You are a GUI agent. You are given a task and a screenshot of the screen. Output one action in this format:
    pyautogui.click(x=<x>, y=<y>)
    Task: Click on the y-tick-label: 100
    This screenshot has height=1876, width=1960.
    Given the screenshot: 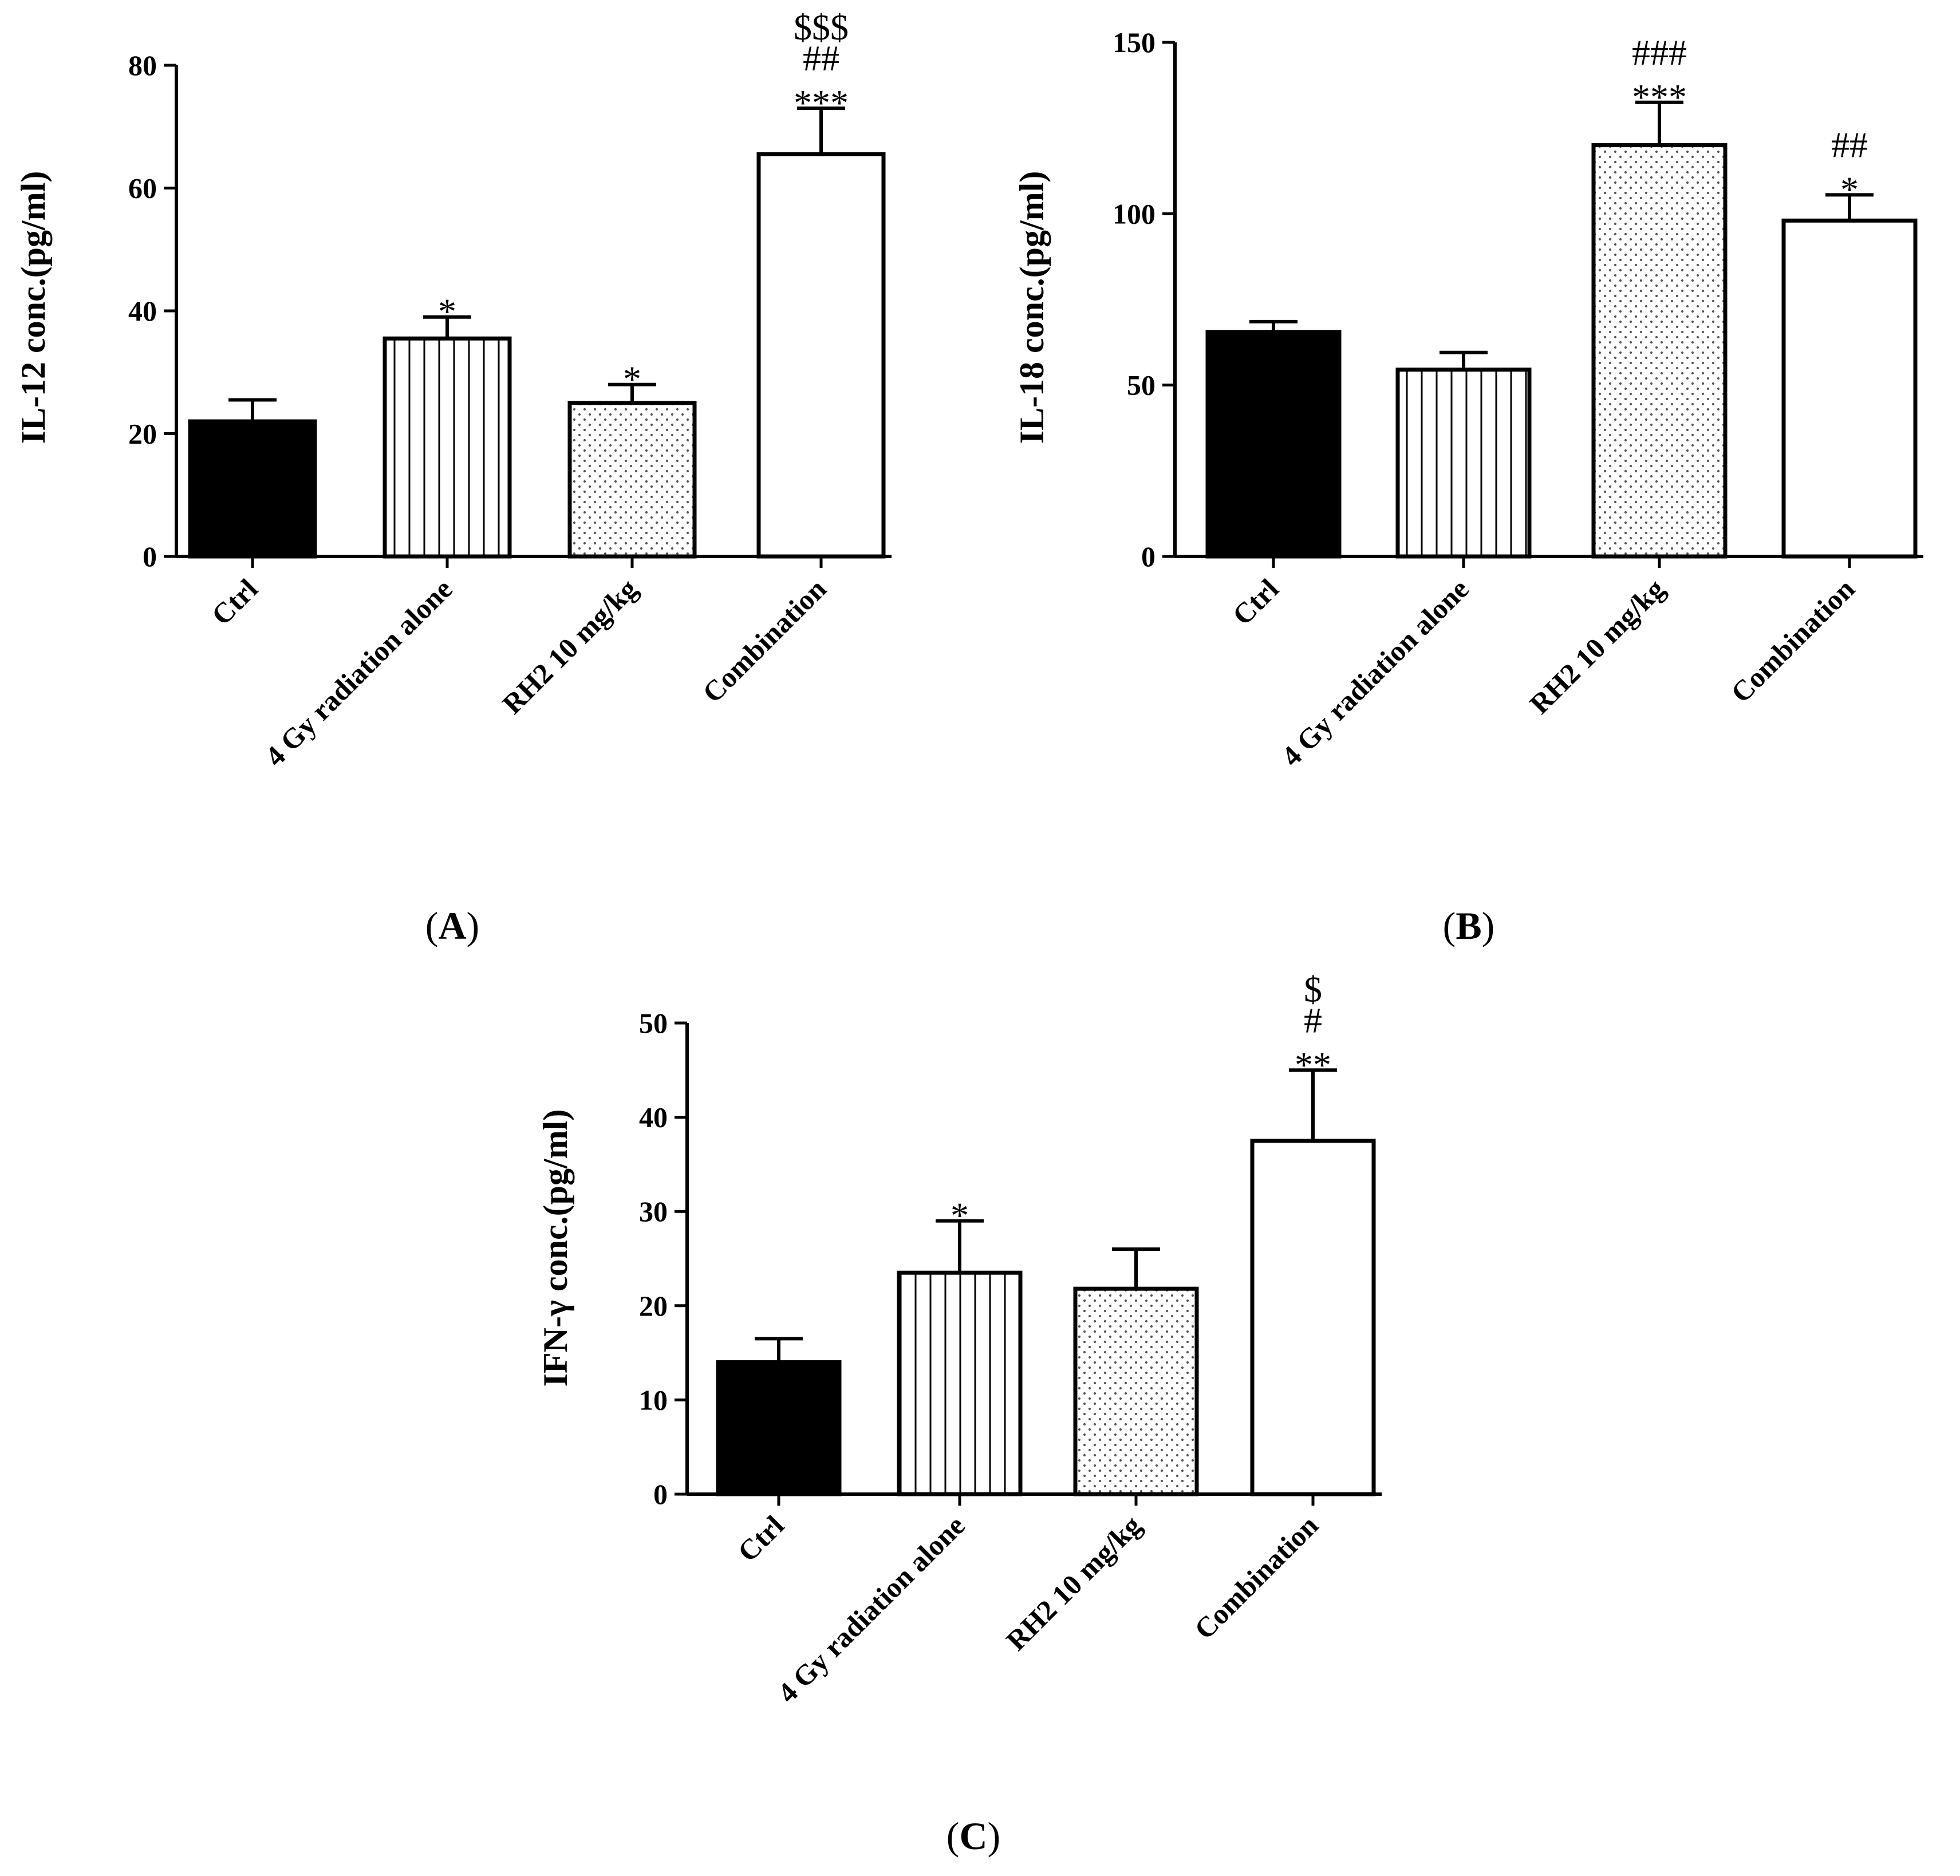 What is the action you would take?
    pyautogui.click(x=1134, y=214)
    